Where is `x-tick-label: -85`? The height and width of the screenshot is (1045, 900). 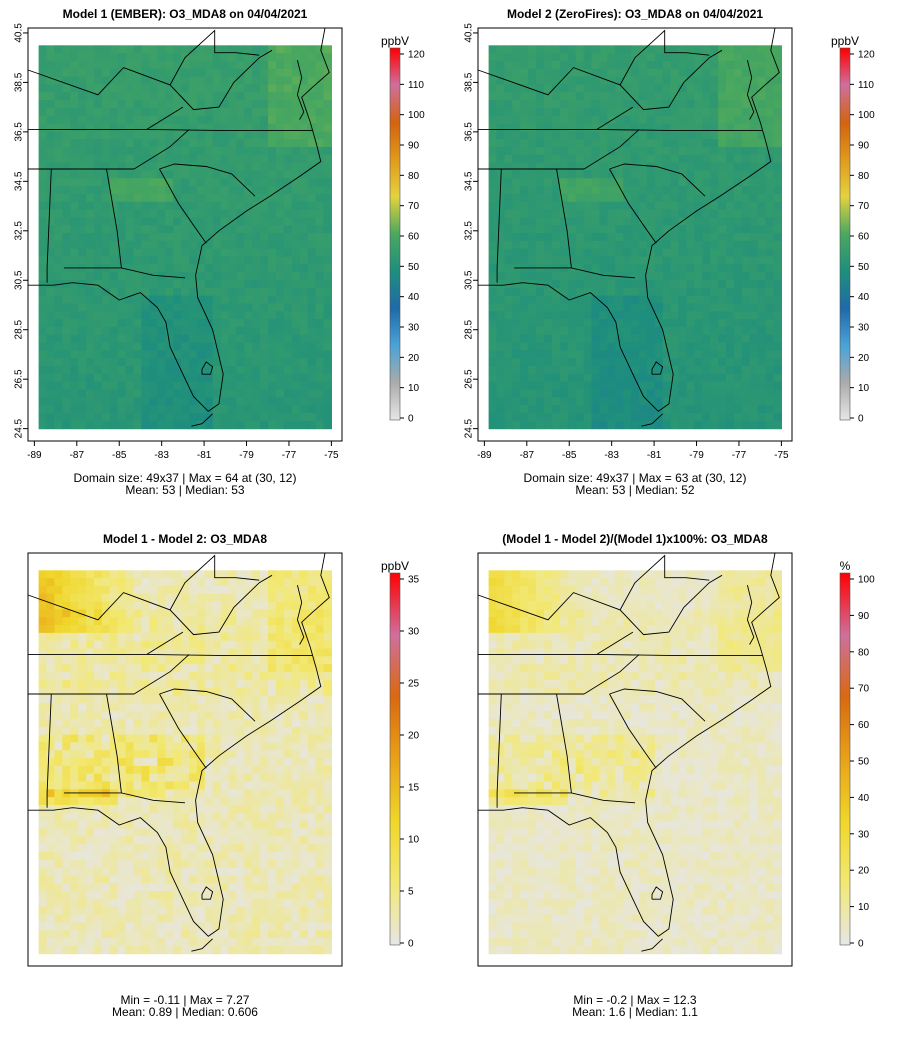
x-tick-label: -85 is located at coordinates (119, 455).